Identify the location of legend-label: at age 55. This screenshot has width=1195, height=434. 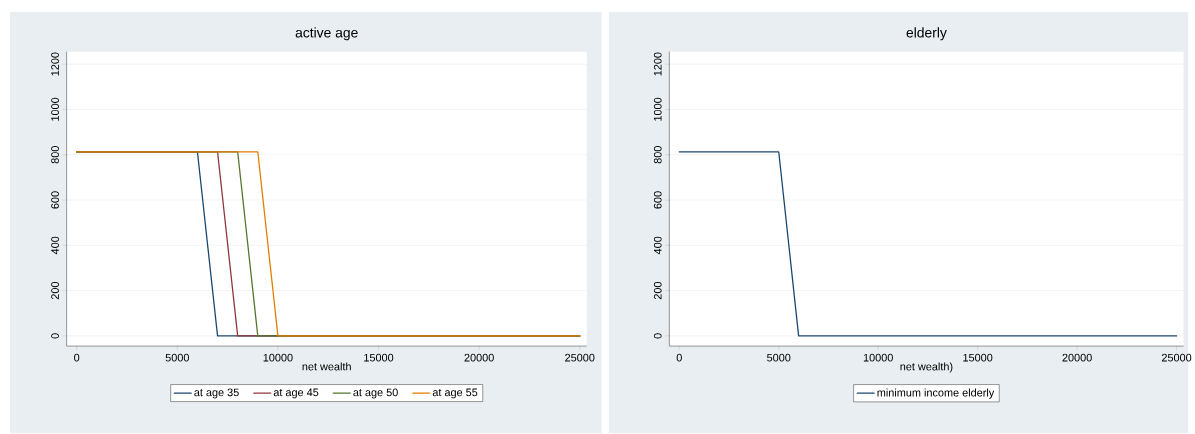
(455, 393).